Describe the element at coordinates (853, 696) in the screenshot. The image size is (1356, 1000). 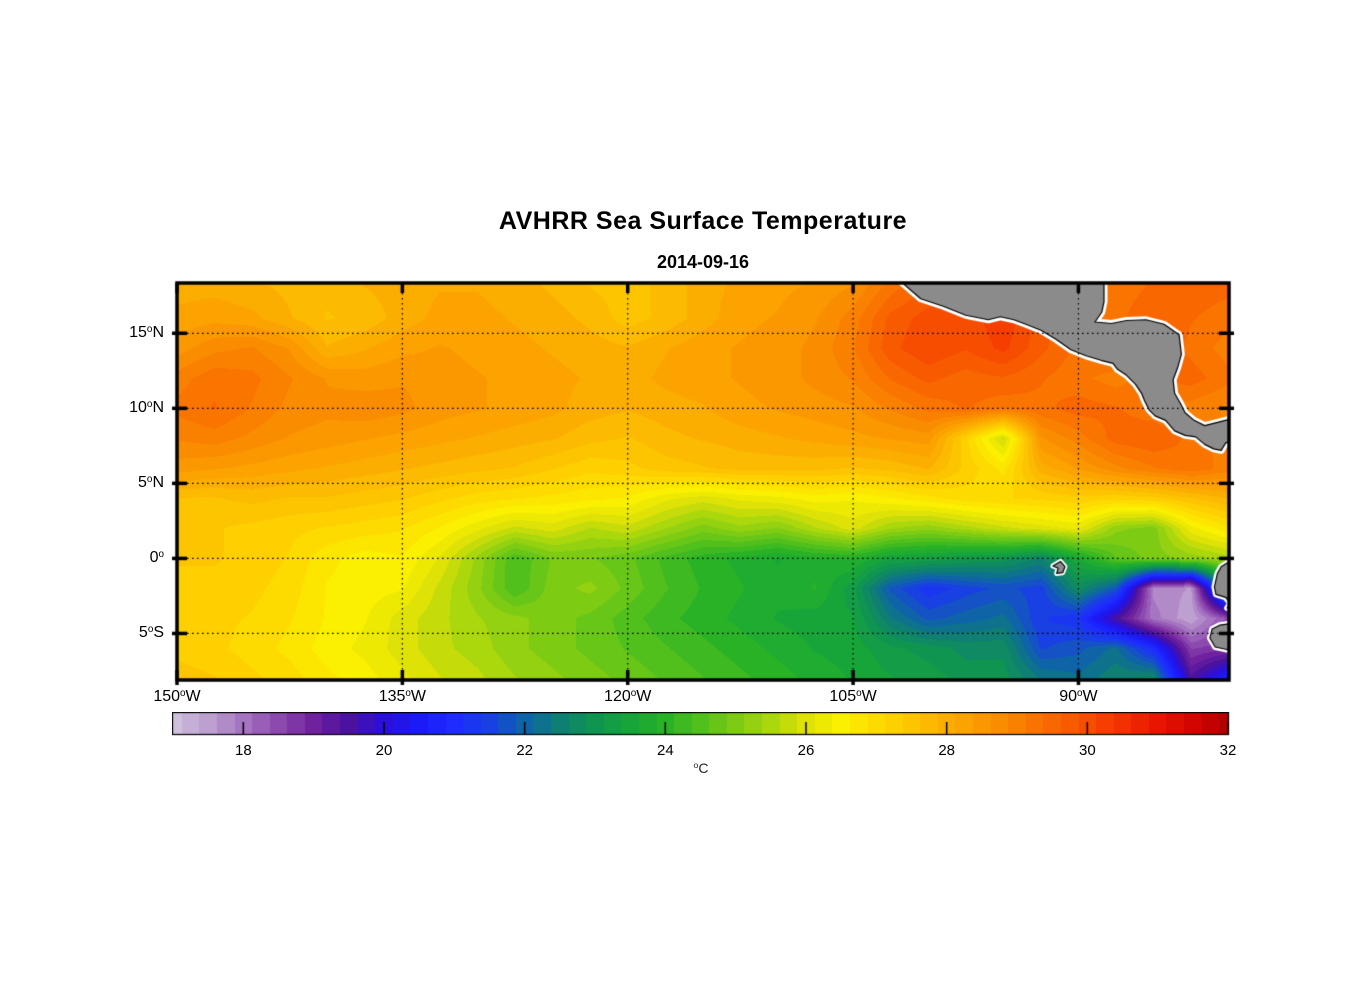
I see `x-tick-label: 105oW` at that location.